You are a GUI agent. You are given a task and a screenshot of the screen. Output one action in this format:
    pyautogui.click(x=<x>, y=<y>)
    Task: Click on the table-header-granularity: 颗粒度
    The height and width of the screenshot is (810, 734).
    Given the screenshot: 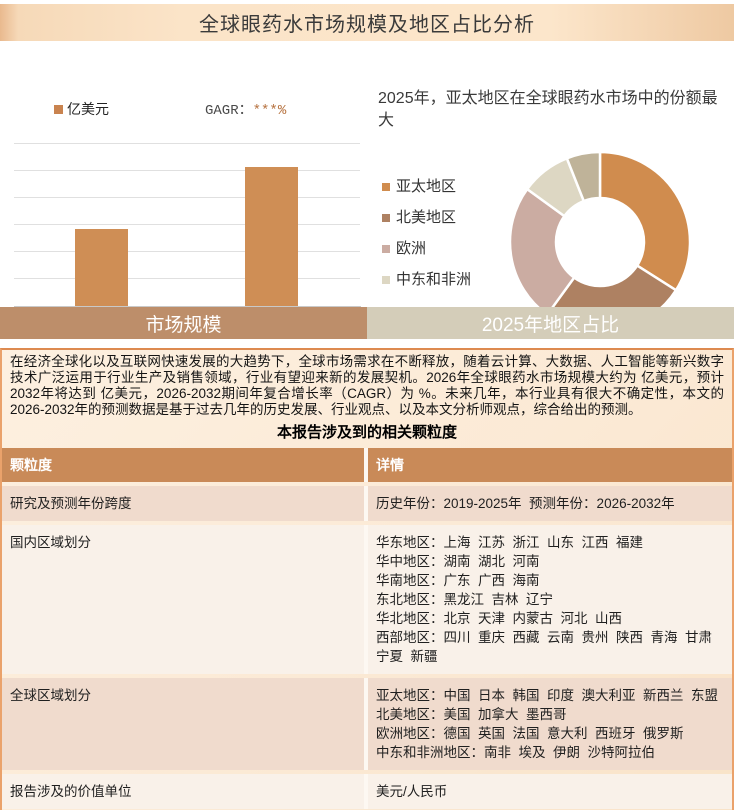 What is the action you would take?
    pyautogui.click(x=185, y=465)
    